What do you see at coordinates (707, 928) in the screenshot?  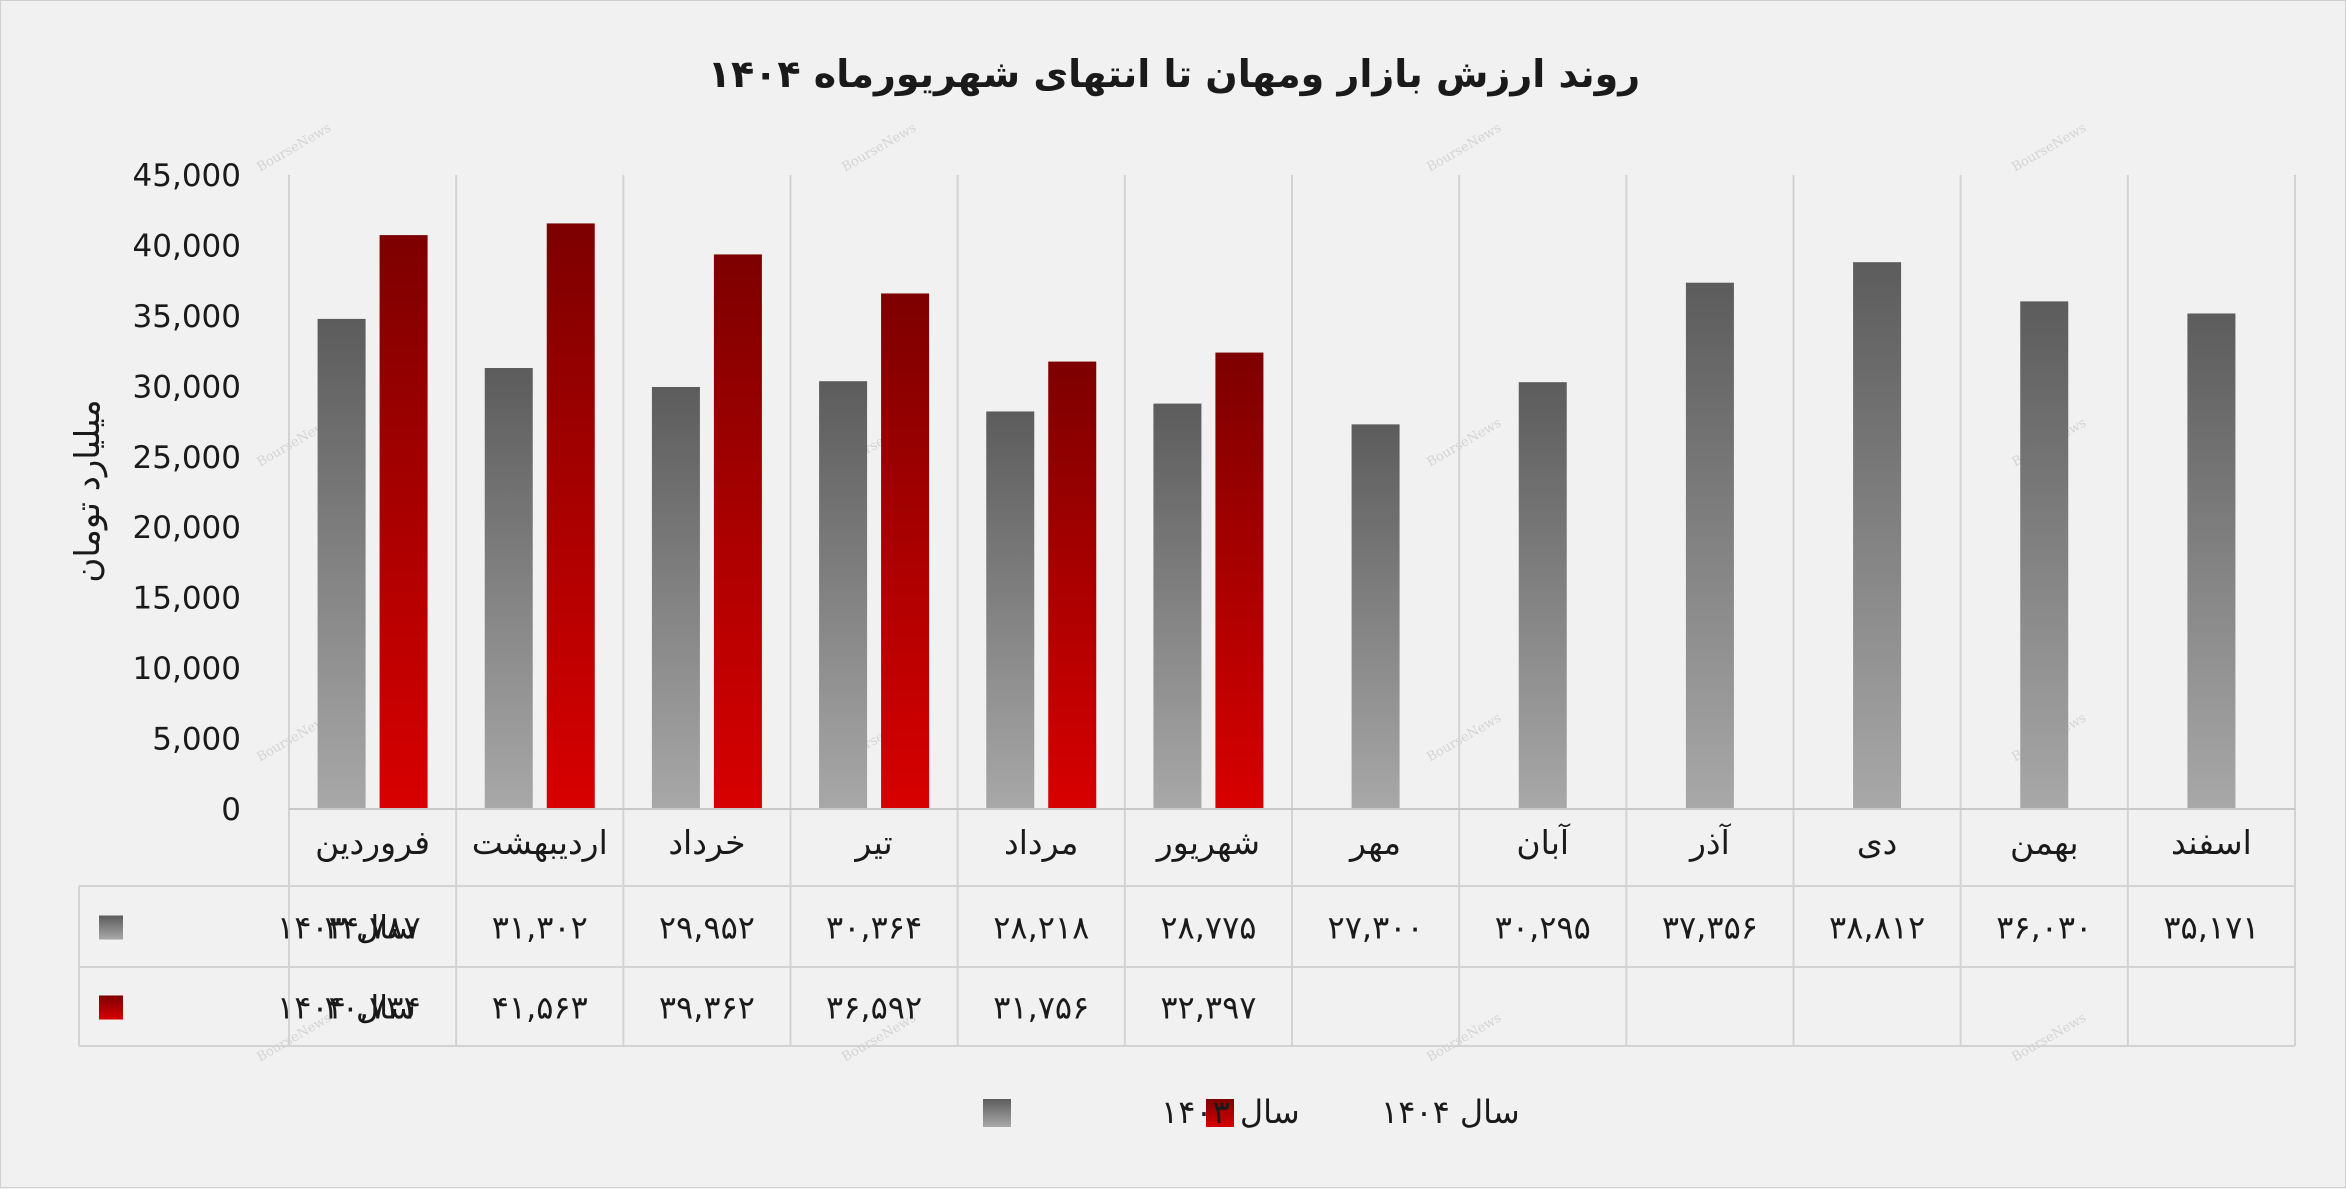 I see `table-value-cell: ۲۹,۹۵۲` at bounding box center [707, 928].